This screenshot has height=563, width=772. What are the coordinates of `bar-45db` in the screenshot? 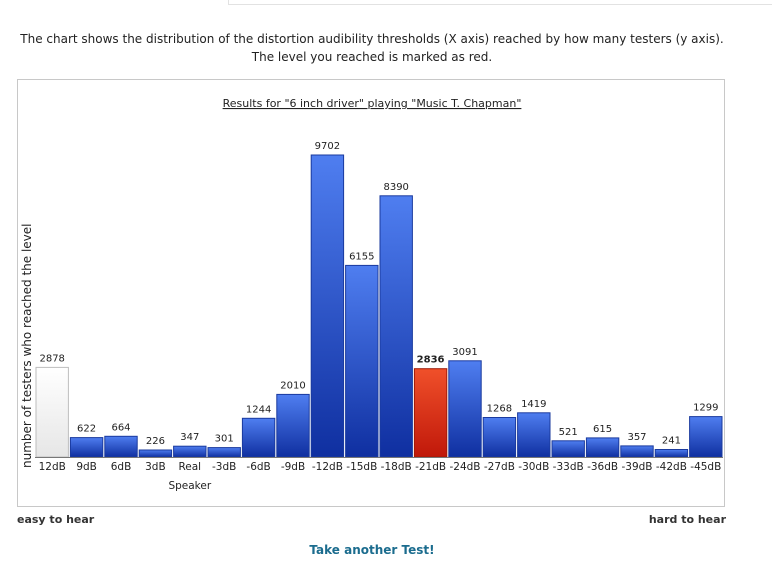 It's located at (706, 437).